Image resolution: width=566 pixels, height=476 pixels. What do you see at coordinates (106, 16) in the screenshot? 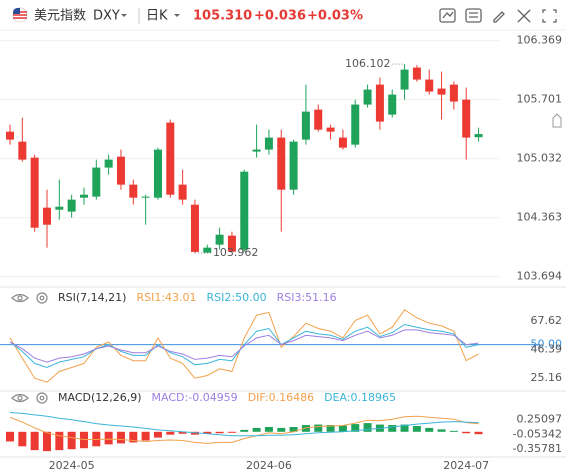
I see `index-code: DXY` at bounding box center [106, 16].